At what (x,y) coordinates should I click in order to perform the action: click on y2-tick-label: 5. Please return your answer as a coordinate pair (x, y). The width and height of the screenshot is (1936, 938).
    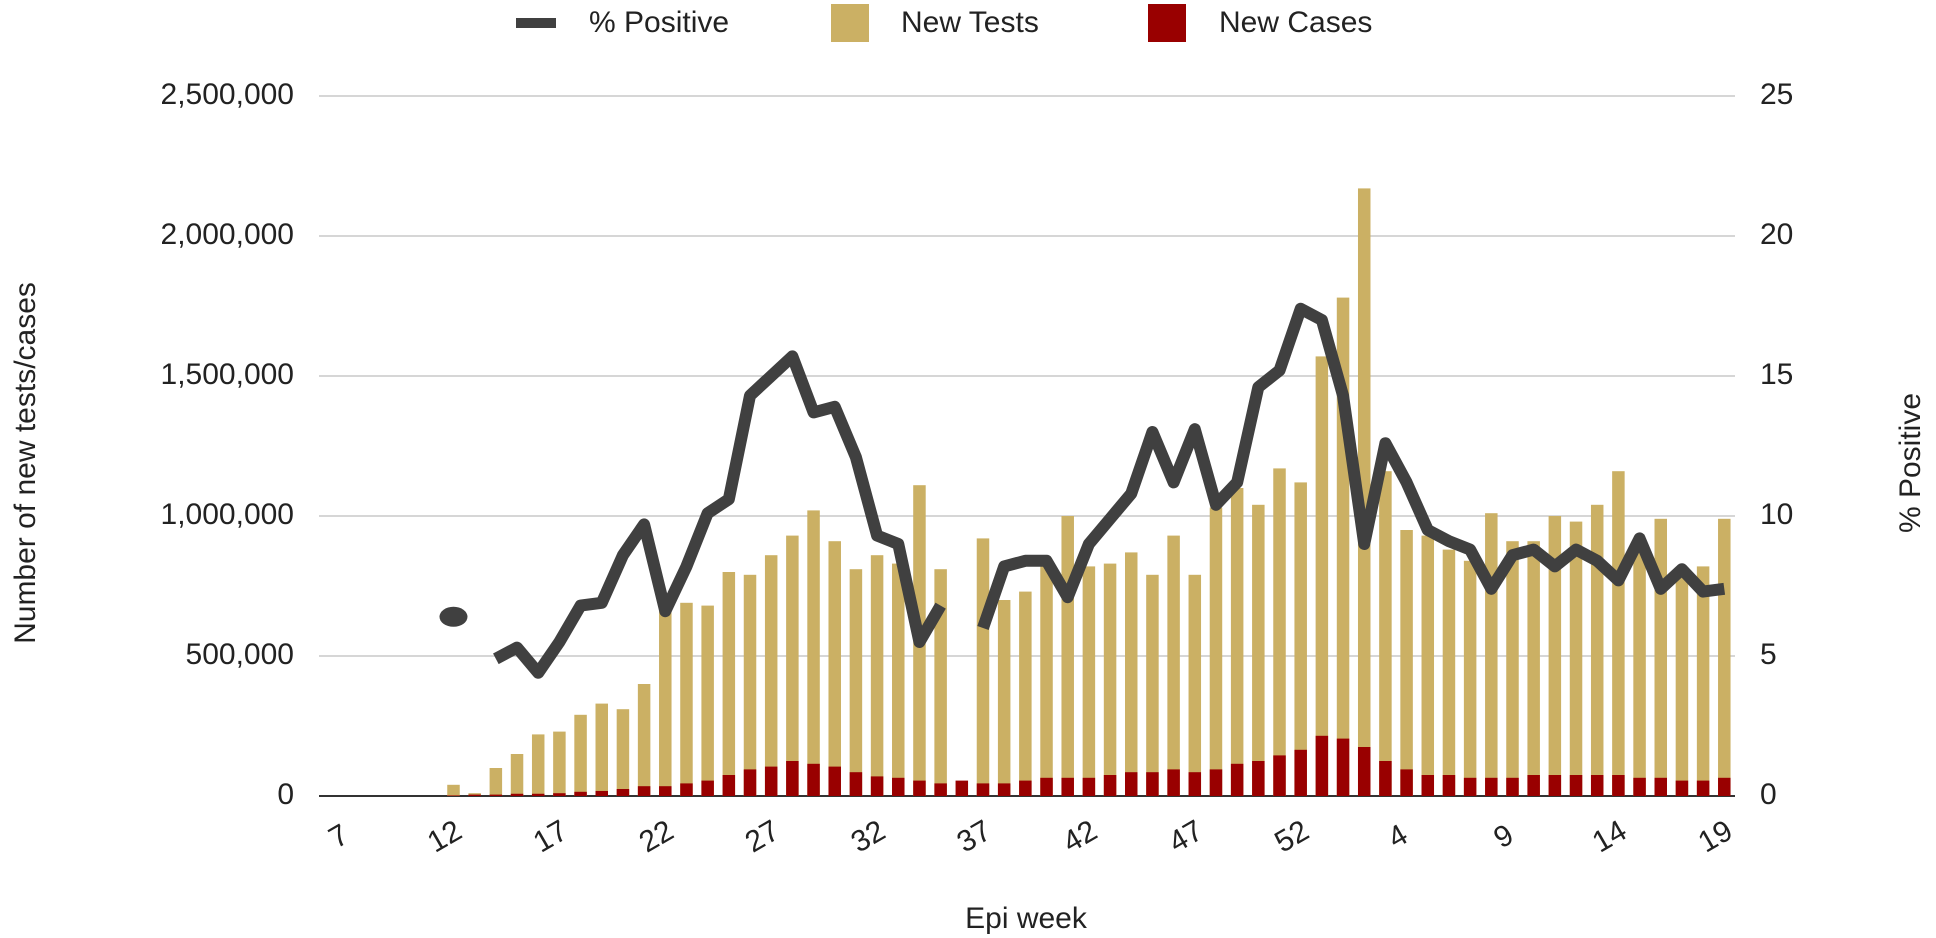
    Looking at the image, I should click on (1768, 654).